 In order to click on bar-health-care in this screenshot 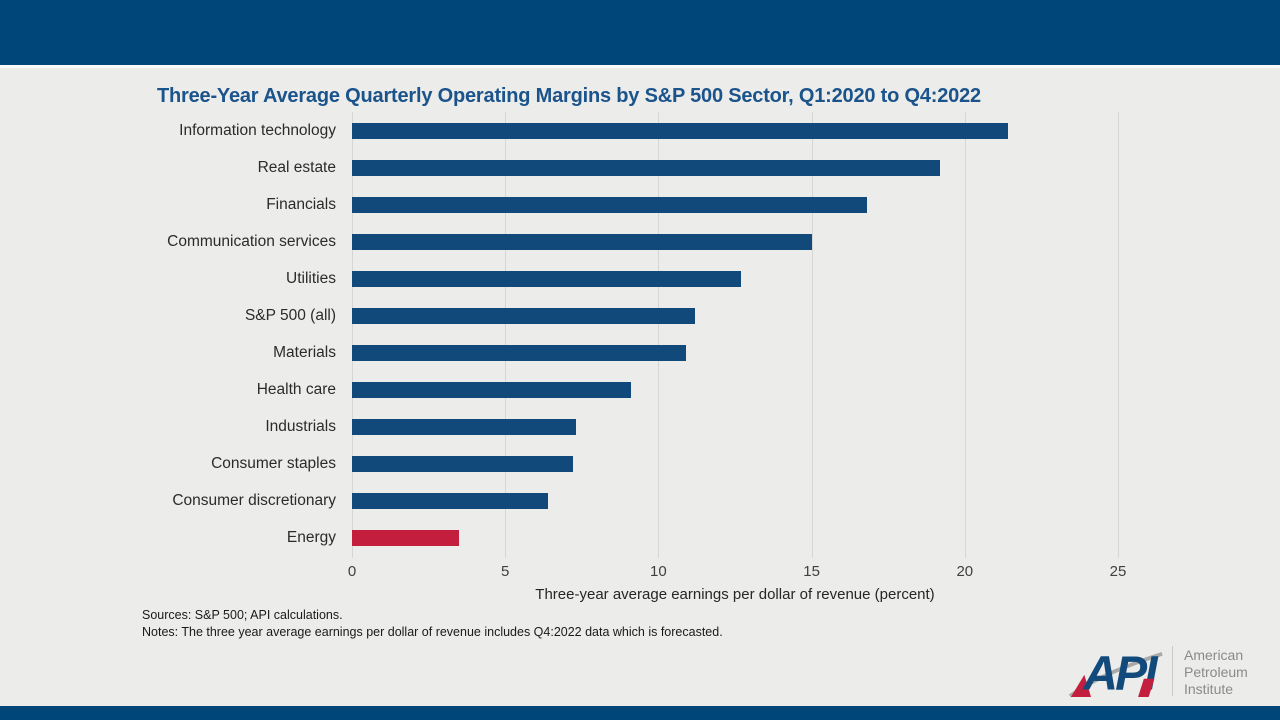, I will do `click(491, 389)`.